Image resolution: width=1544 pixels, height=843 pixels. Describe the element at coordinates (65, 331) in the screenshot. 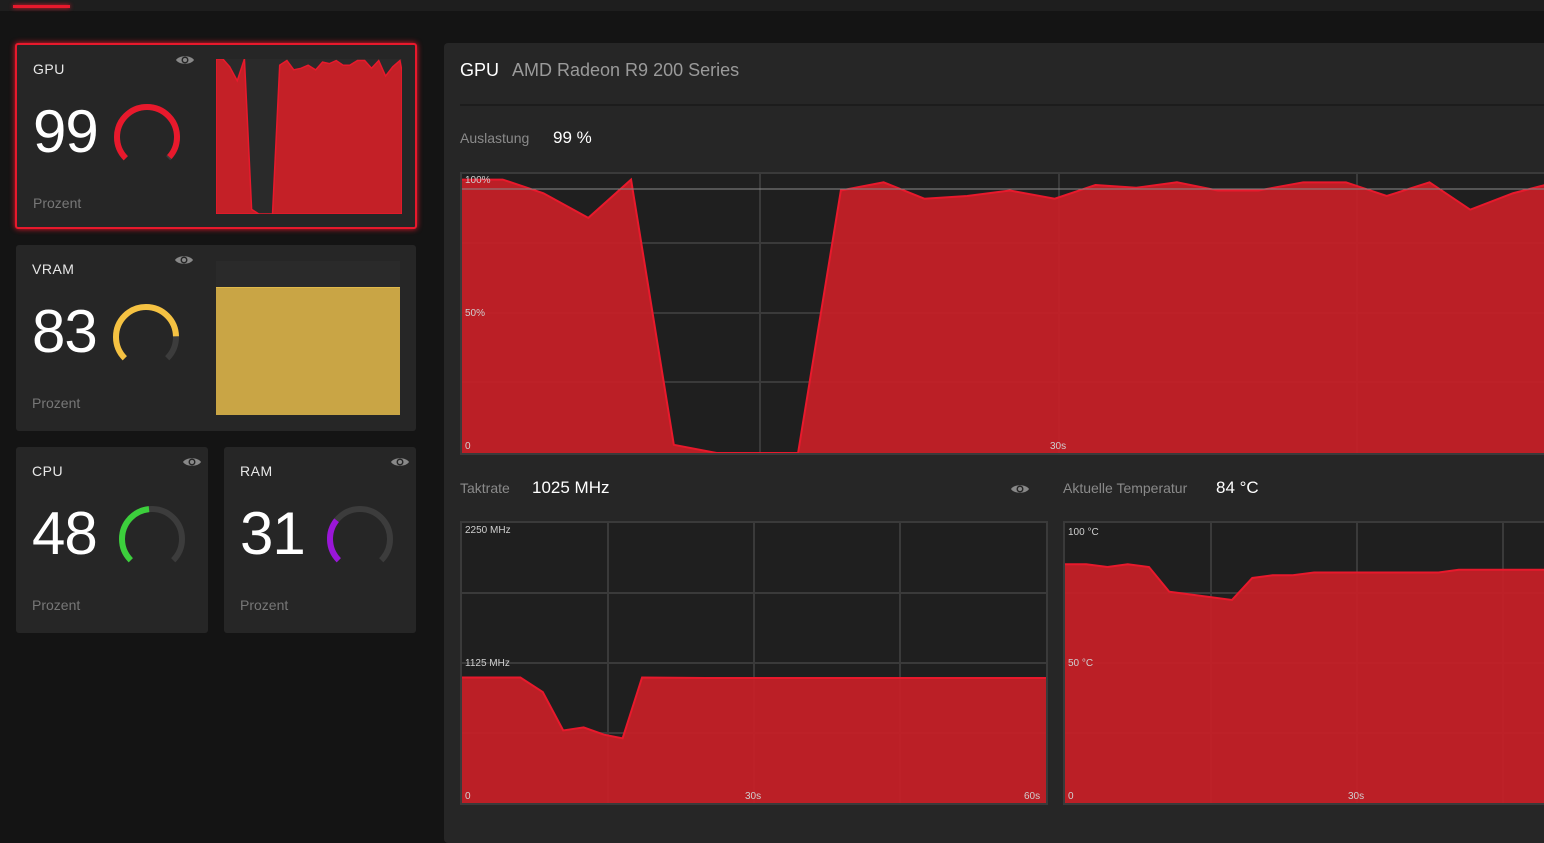

I see `card-value: 83` at that location.